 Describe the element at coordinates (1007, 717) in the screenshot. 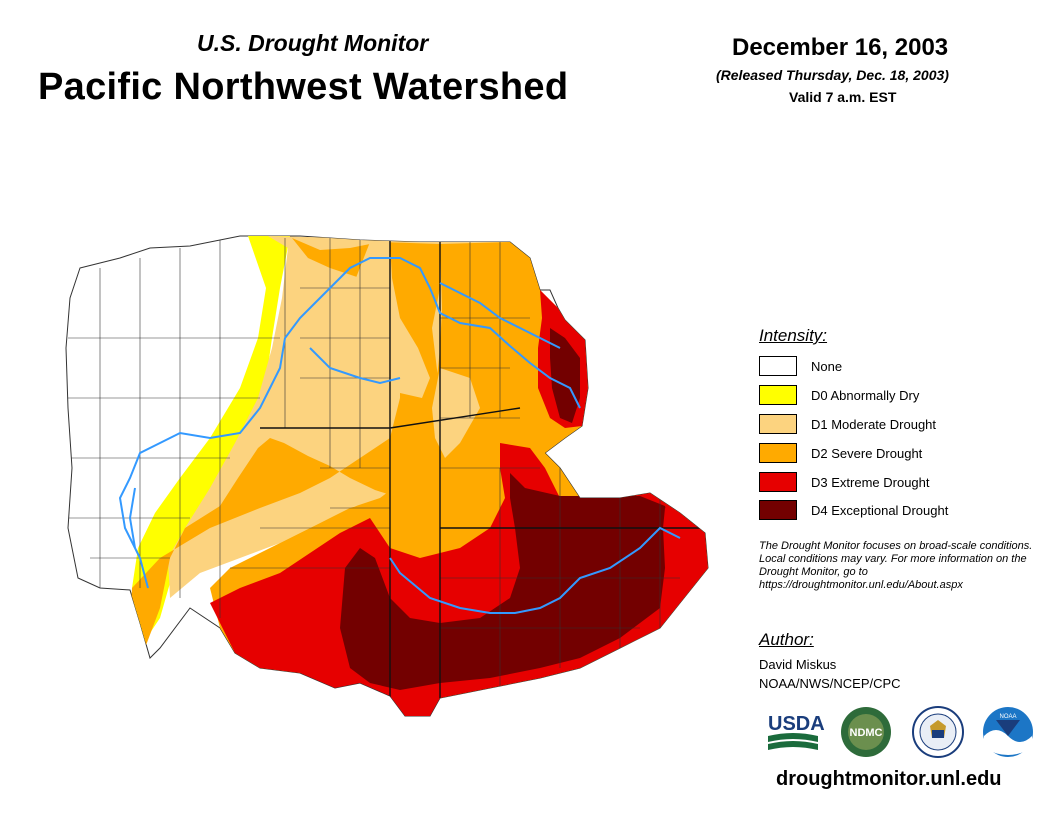

I see `noaa-logo-text: NOAA` at that location.